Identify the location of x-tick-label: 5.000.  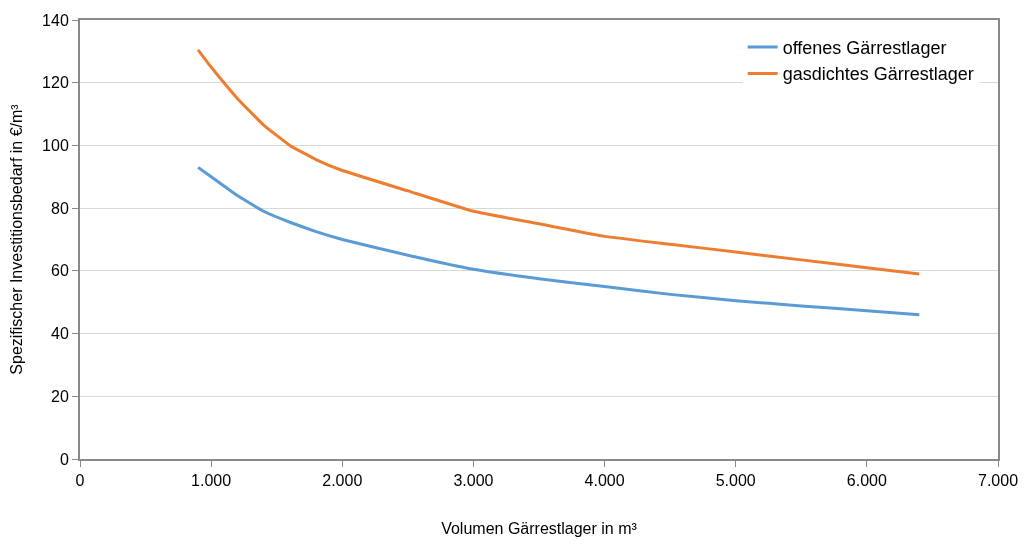
(735, 481).